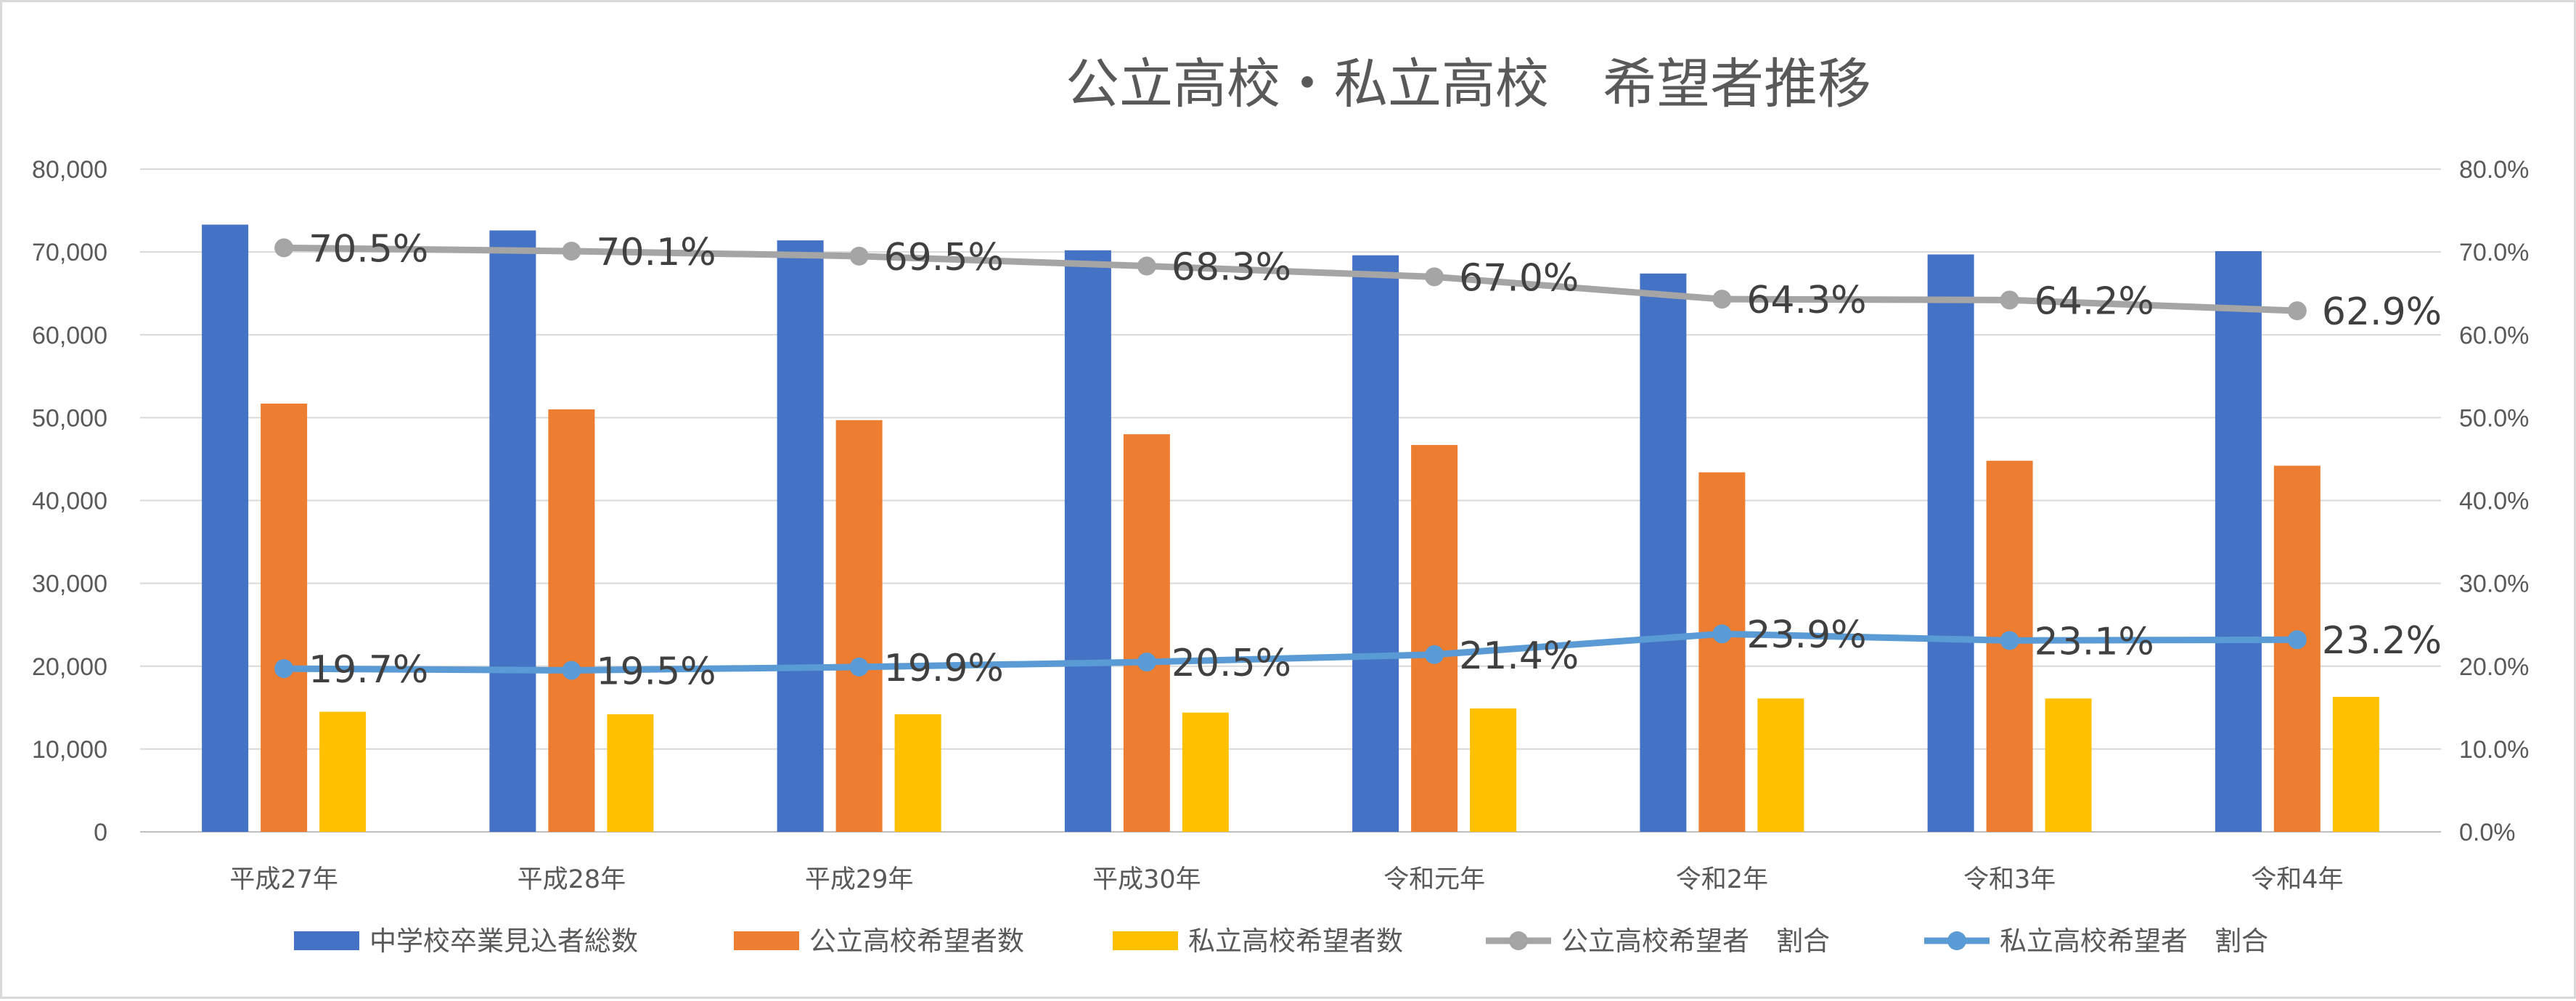 The width and height of the screenshot is (2576, 1001). Describe the element at coordinates (2494, 584) in the screenshot. I see `y-right-tick-label: 30.0%` at that location.